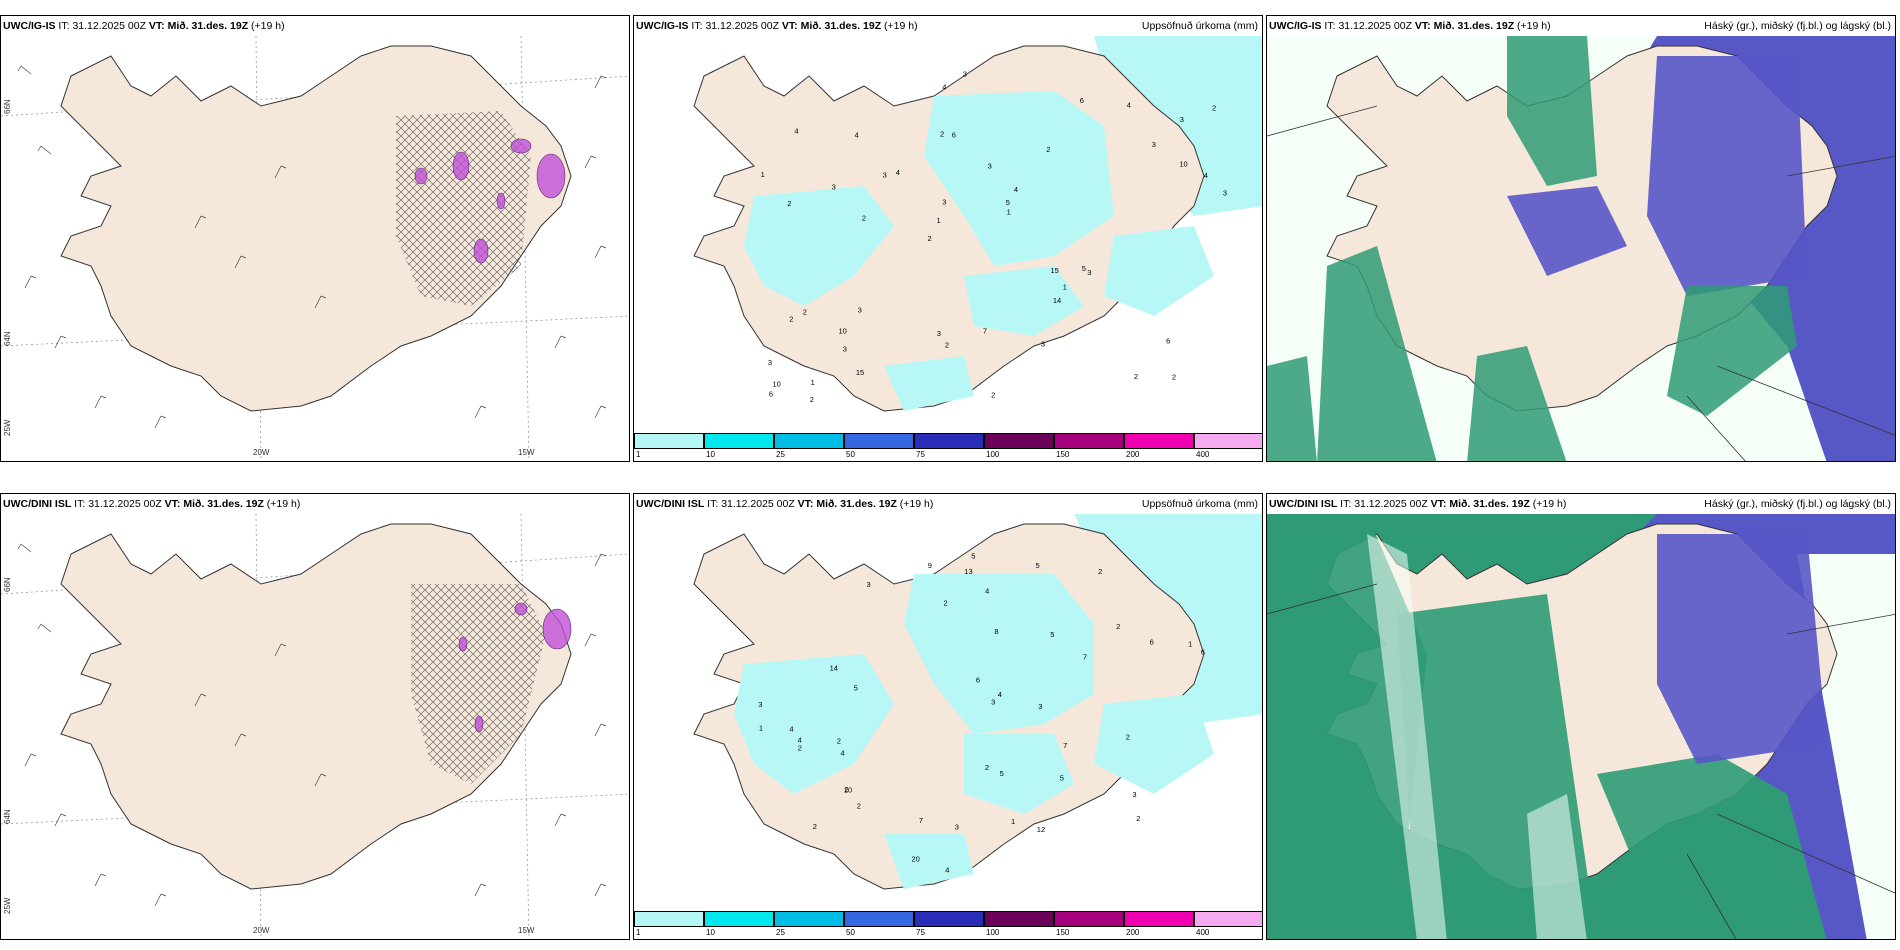  What do you see at coordinates (1063, 454) in the screenshot?
I see `colorbar-label: 150` at bounding box center [1063, 454].